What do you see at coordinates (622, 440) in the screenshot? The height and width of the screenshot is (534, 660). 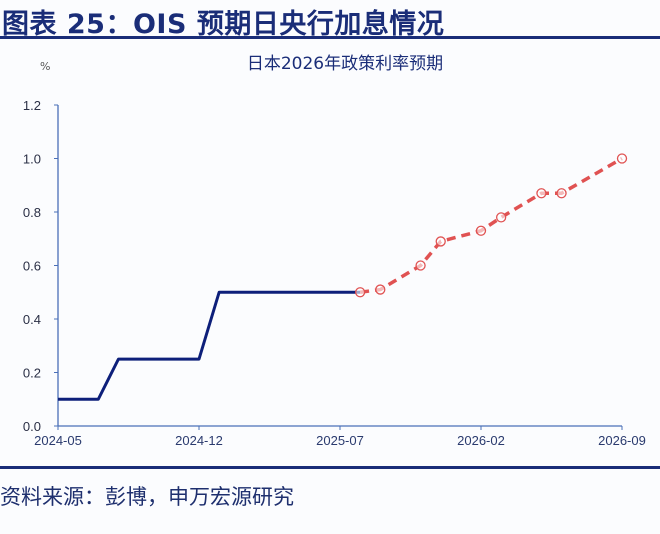 I see `x-tick-label: 2026-09` at bounding box center [622, 440].